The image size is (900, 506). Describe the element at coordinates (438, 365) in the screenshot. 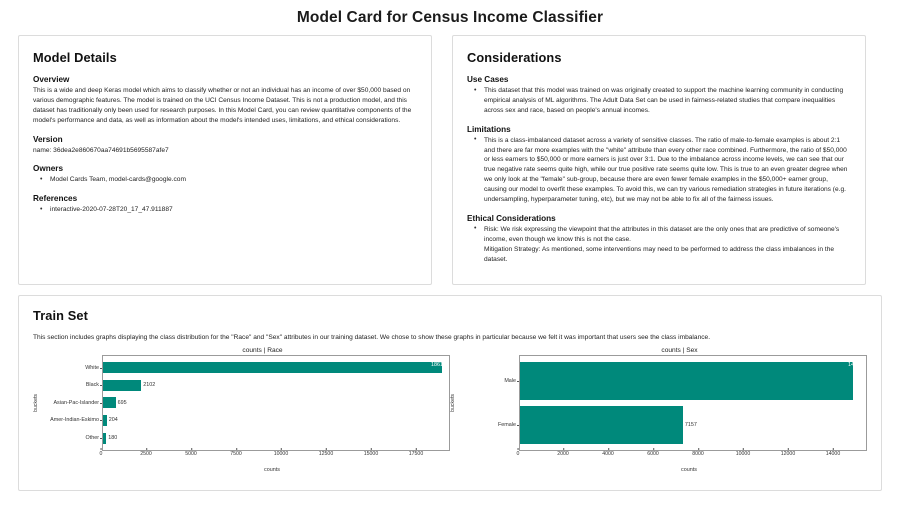

I see `bar-value-label: 18610` at that location.